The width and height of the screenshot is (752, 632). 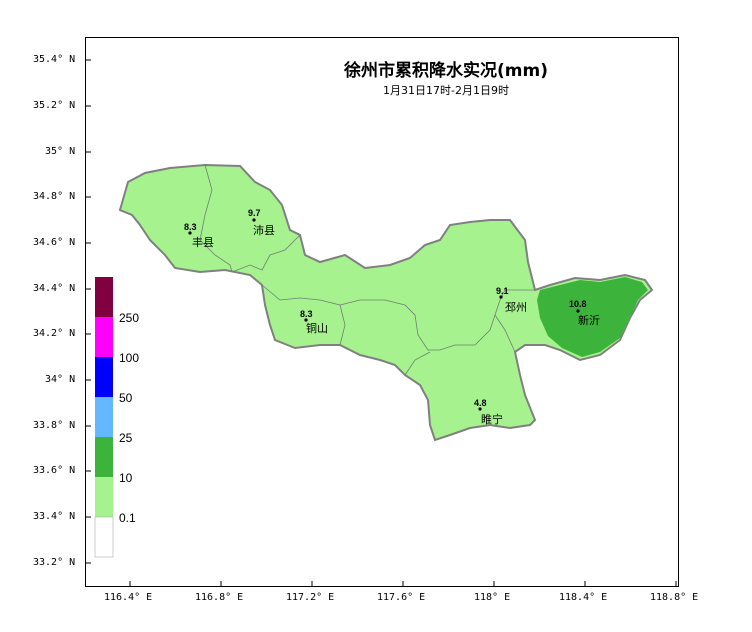 What do you see at coordinates (54, 425) in the screenshot?
I see `lat-label: 33.8° N` at bounding box center [54, 425].